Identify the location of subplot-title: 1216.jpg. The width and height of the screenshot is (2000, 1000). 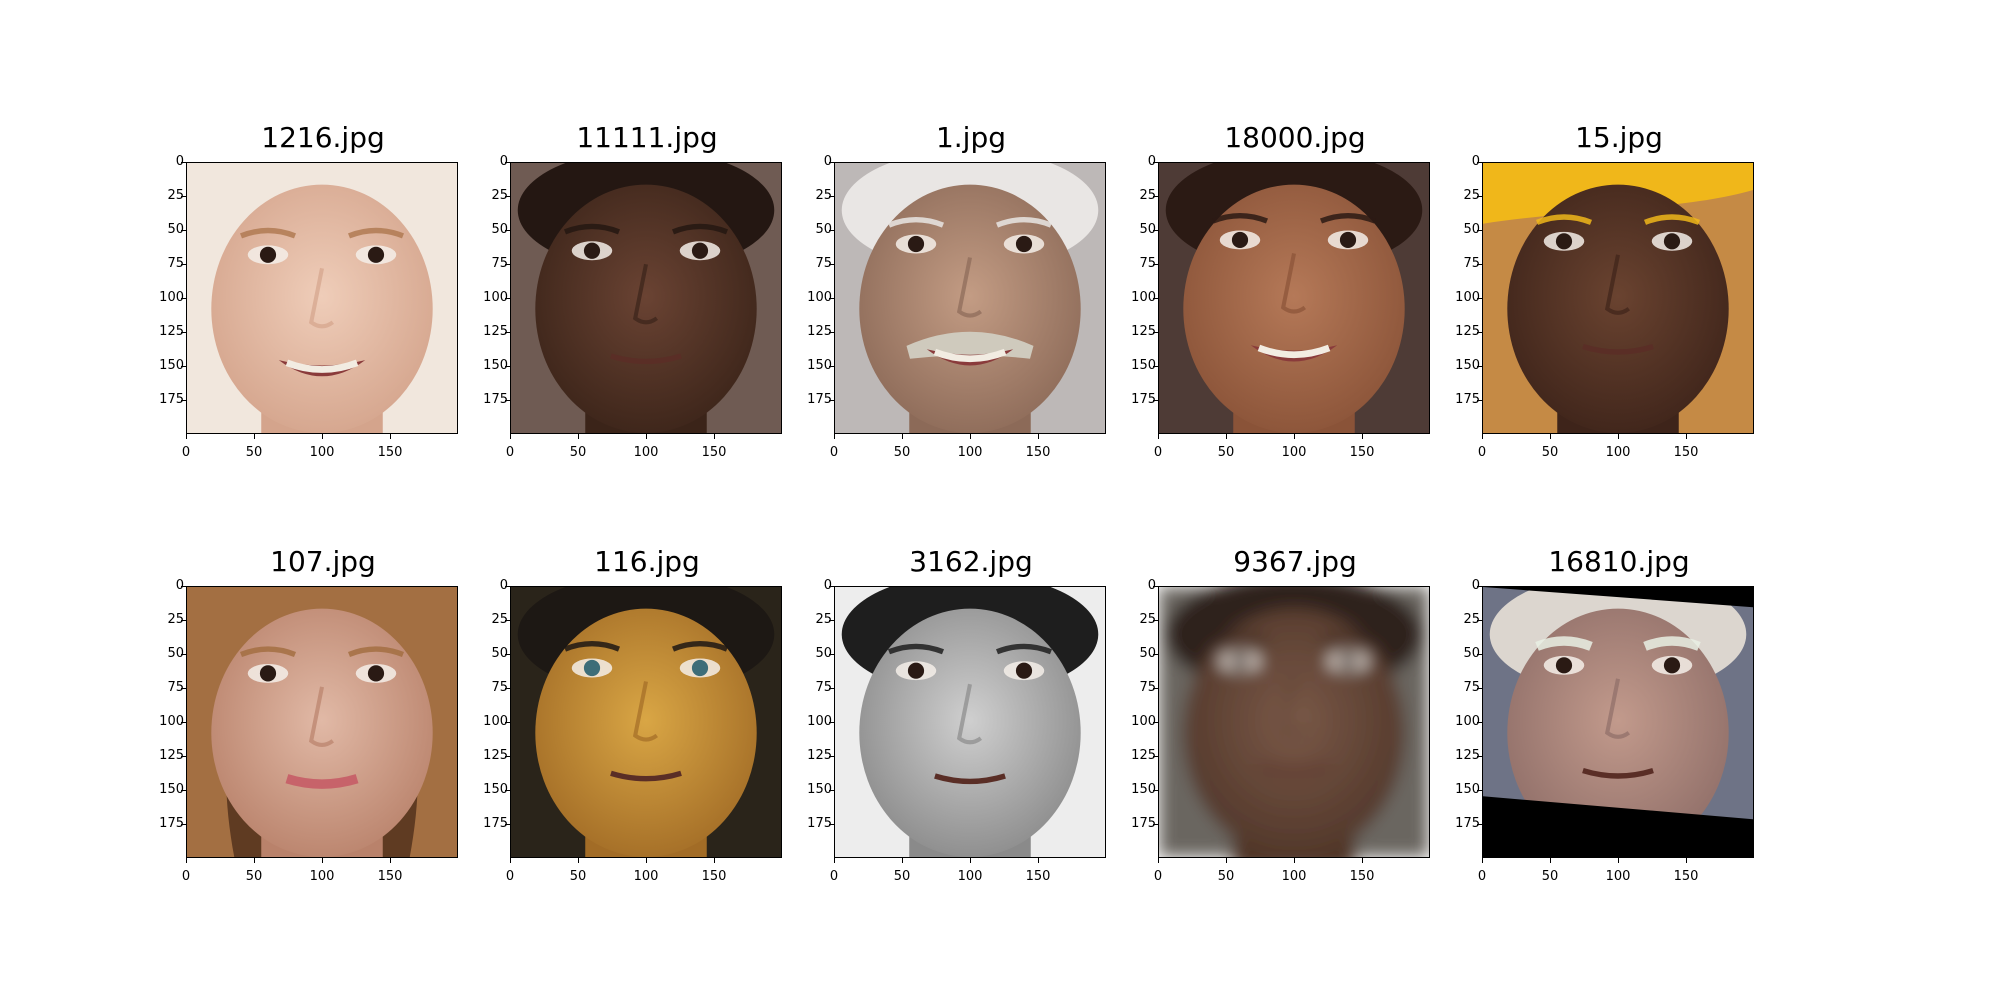
(323, 137).